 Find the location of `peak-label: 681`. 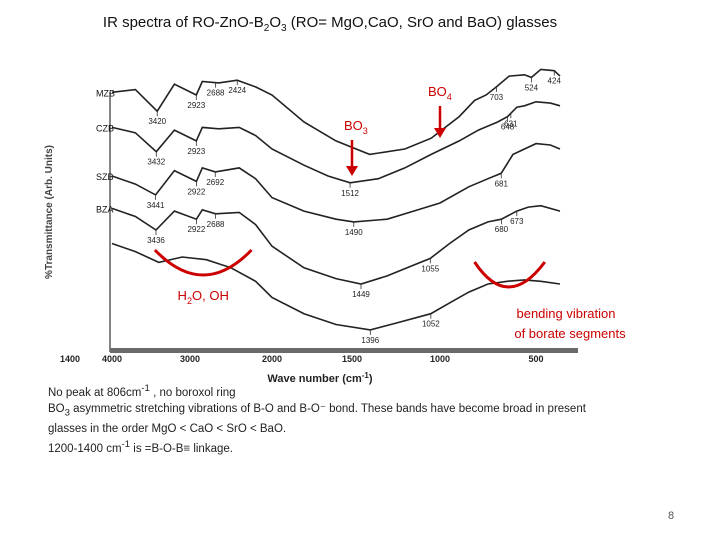

peak-label: 681 is located at coordinates (502, 183).